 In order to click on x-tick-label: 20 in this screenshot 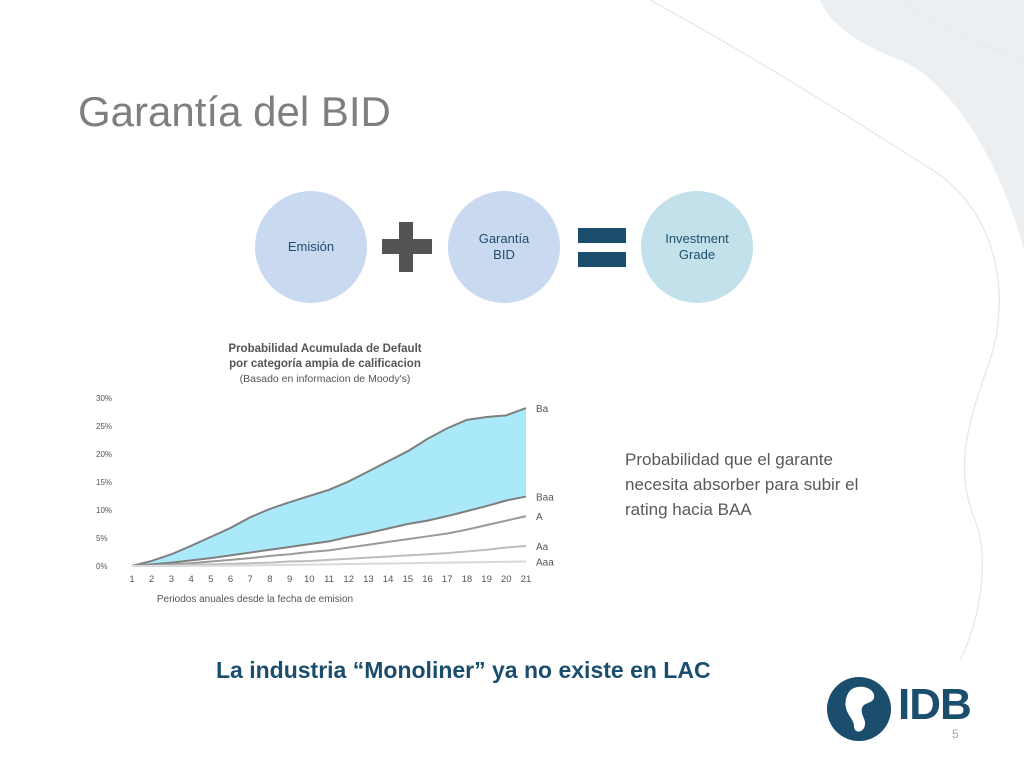, I will do `click(506, 579)`.